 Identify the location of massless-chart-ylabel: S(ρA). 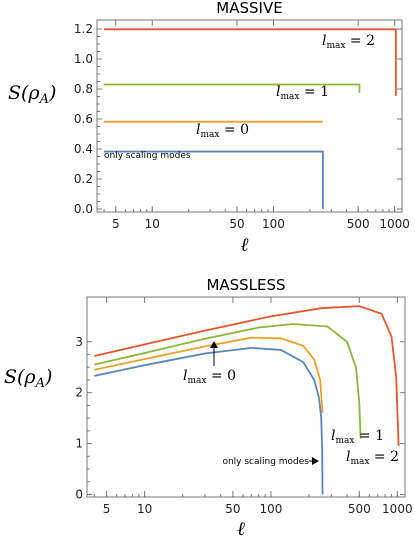
(28, 378).